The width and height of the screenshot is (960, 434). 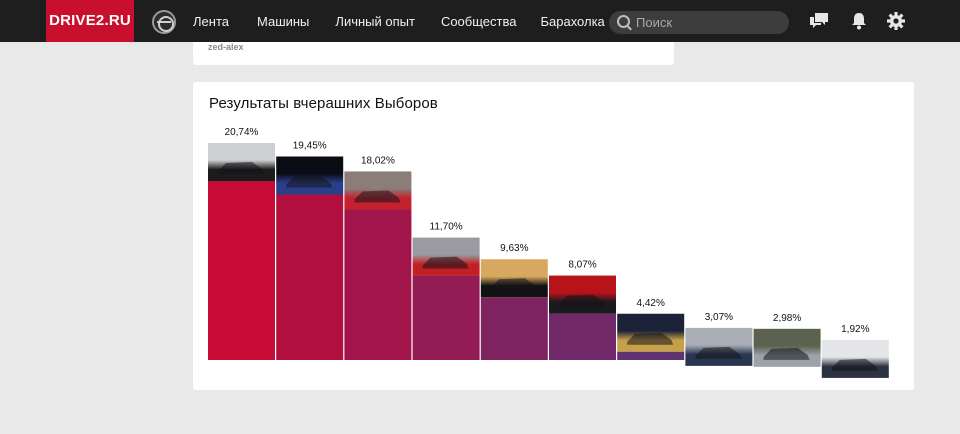 What do you see at coordinates (623, 21) in the screenshot?
I see `search-icon` at bounding box center [623, 21].